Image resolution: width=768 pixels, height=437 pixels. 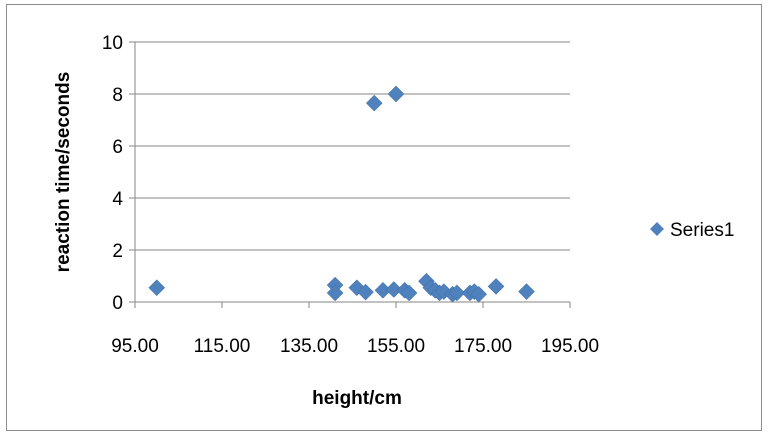 What do you see at coordinates (309, 346) in the screenshot?
I see `x-tick-label: 135.00` at bounding box center [309, 346].